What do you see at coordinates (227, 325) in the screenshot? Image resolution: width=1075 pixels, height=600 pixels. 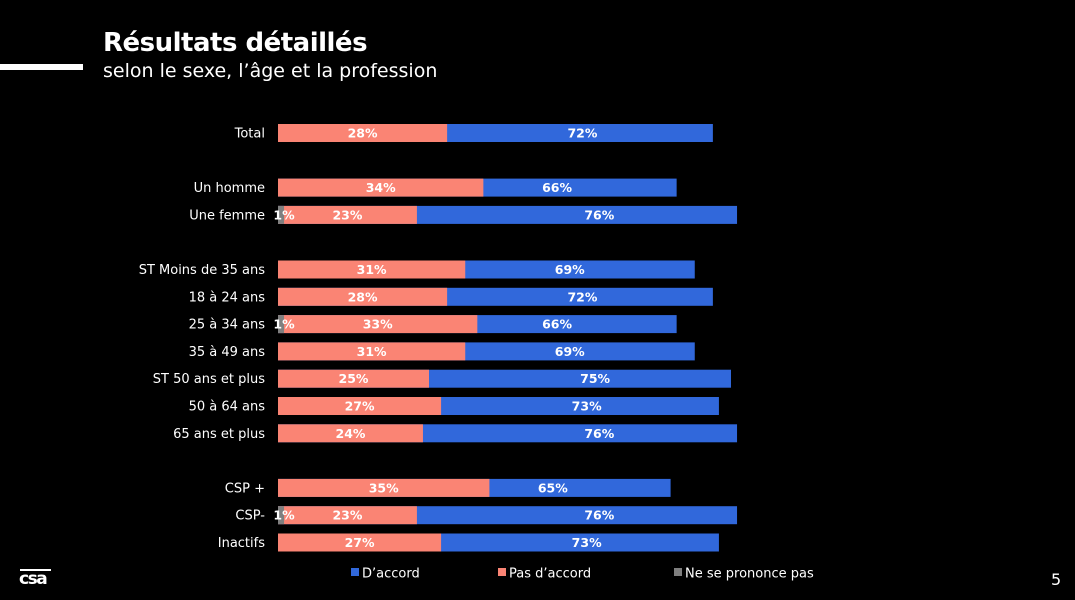 I see `category-label: 25 à 34 ans` at bounding box center [227, 325].